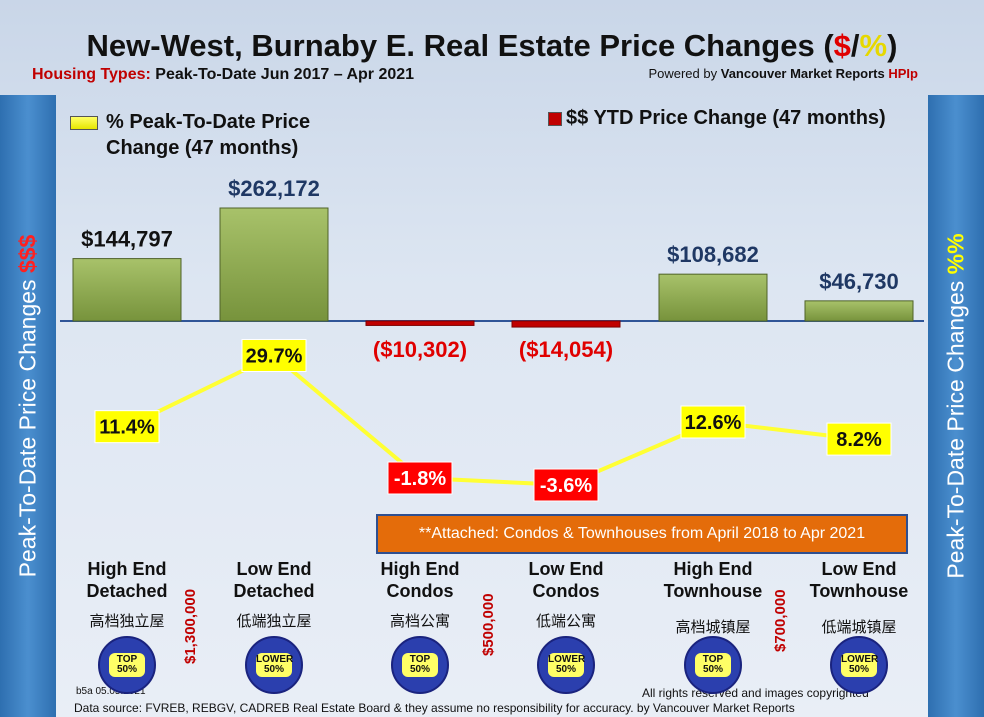 This screenshot has width=984, height=717. I want to click on category-chinese-label: 低端城镇屋, so click(859, 627).